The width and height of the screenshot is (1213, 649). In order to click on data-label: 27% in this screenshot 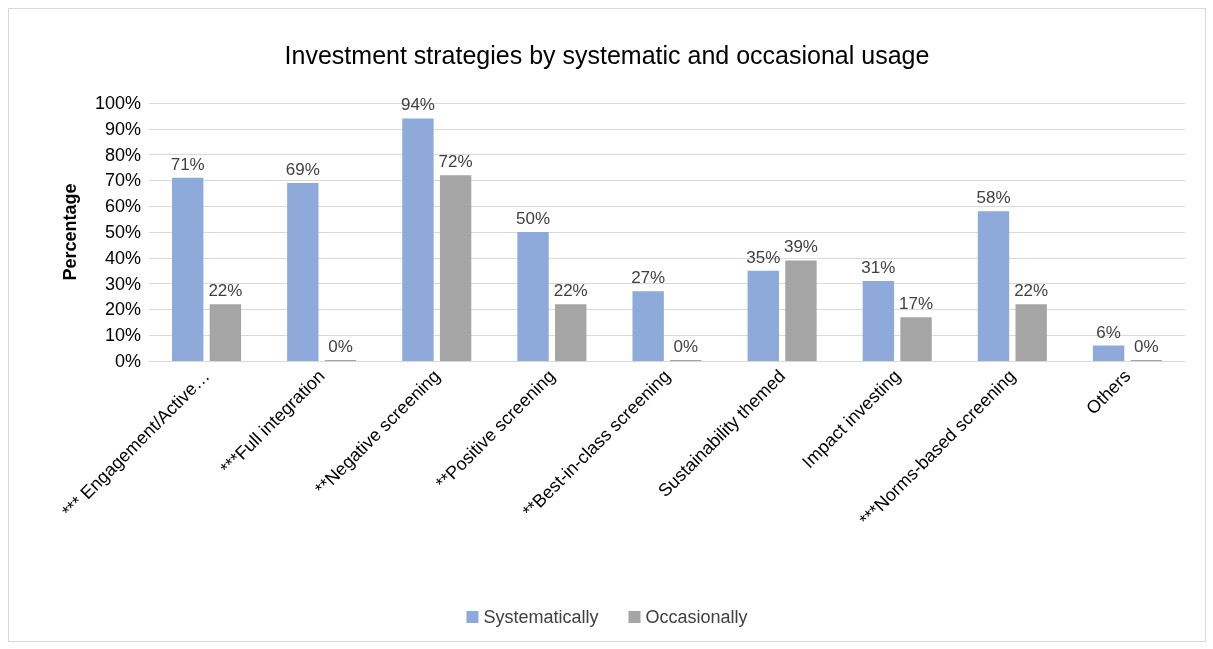, I will do `click(648, 278)`.